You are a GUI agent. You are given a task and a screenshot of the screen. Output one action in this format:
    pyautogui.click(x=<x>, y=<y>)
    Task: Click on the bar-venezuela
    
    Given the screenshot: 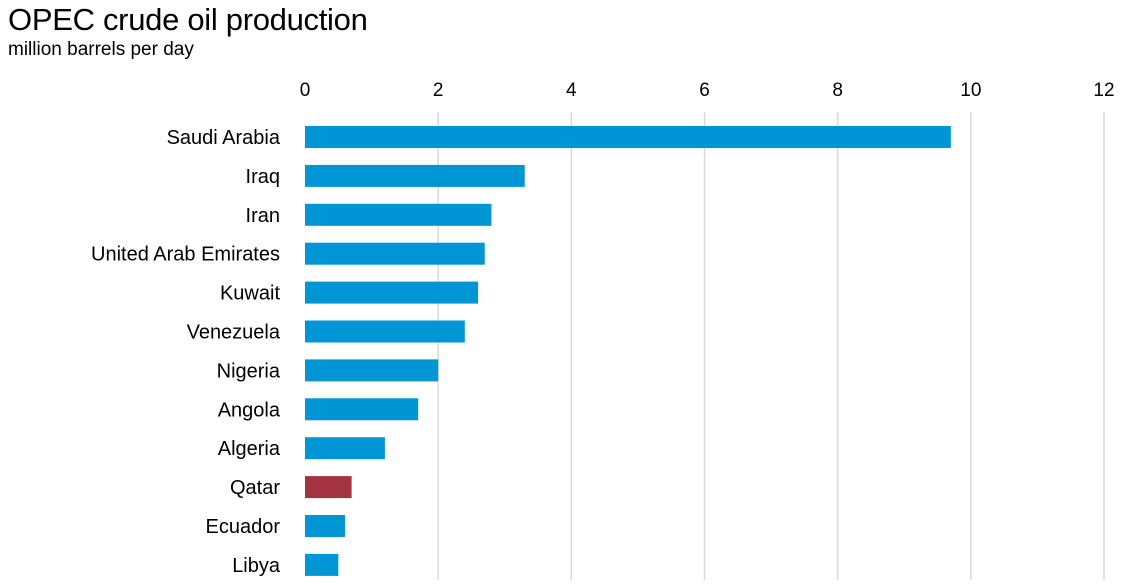 What is the action you would take?
    pyautogui.click(x=385, y=331)
    